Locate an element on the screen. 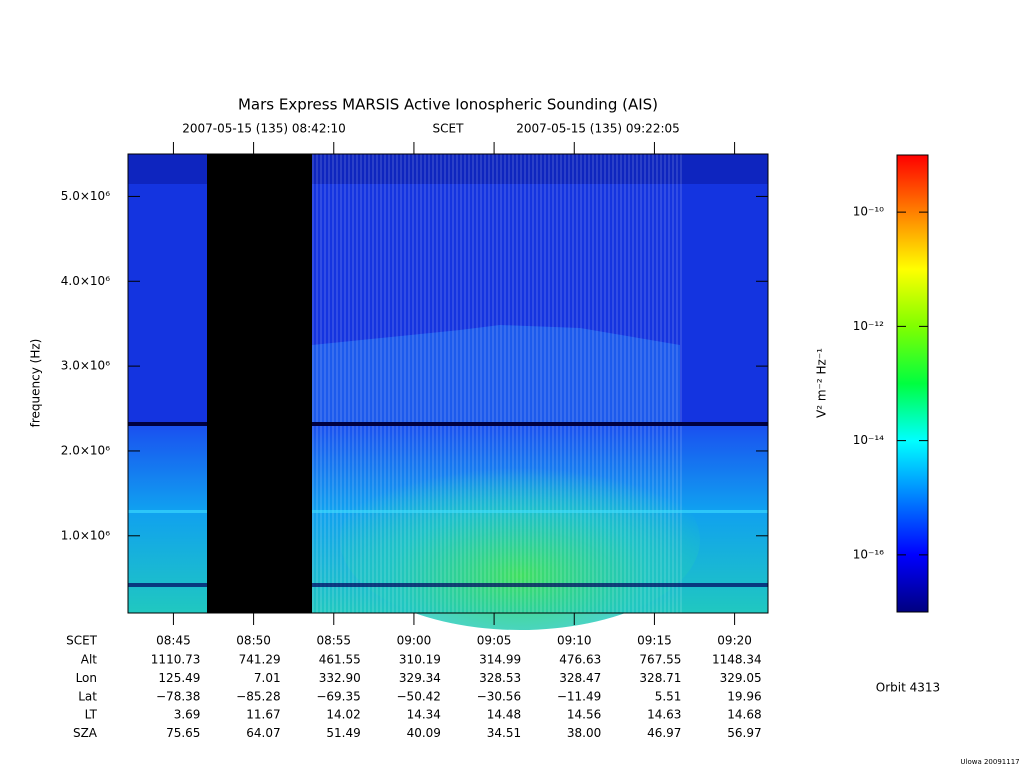 This screenshot has width=1024, height=768. ephemeris-value: 476.63 is located at coordinates (580, 660).